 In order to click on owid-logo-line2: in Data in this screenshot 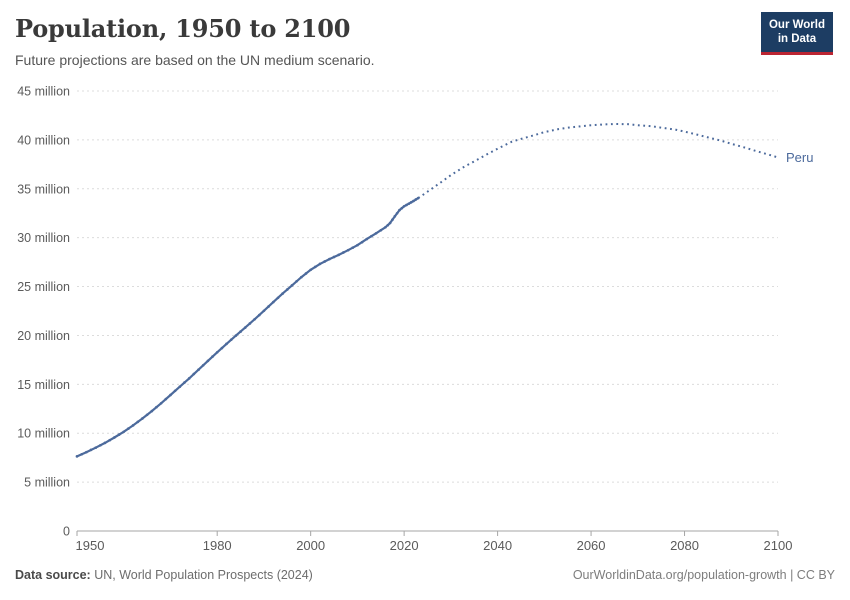, I will do `click(797, 39)`.